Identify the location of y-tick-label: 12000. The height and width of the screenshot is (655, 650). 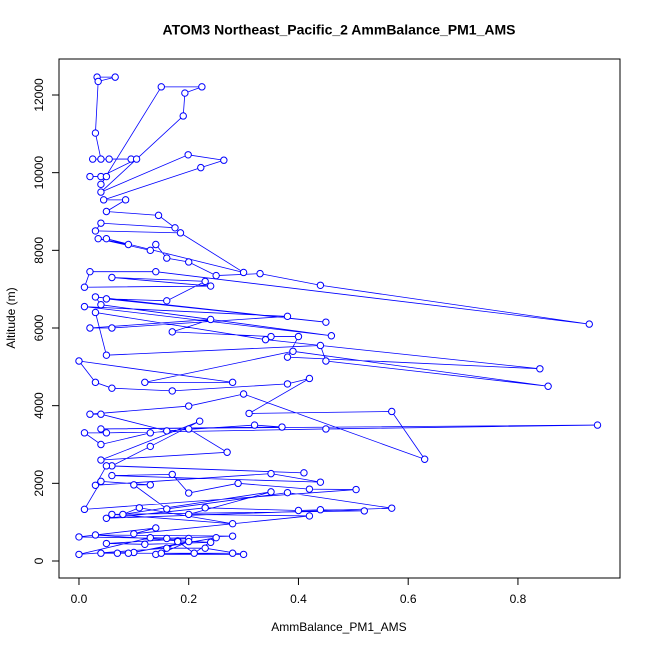
(39, 95).